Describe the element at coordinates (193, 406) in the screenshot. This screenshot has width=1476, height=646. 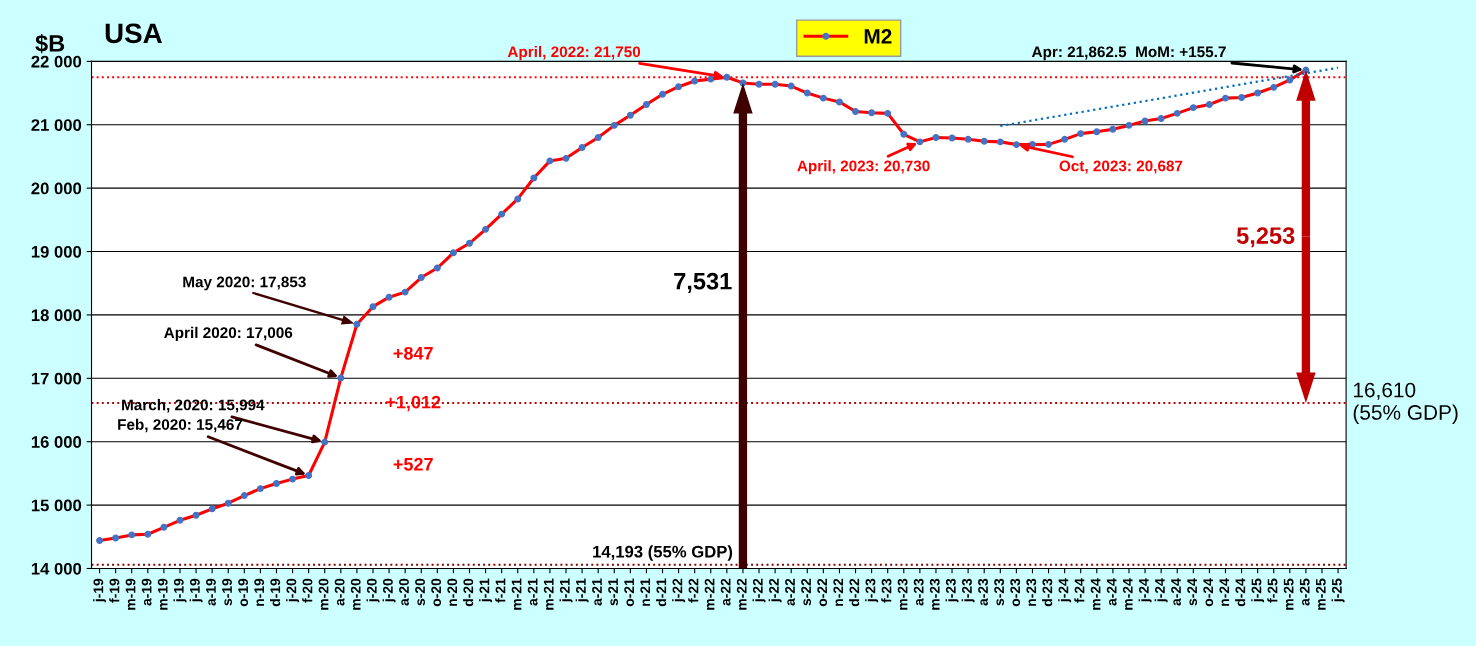
I see `annotation: March, 2020: 15,994` at that location.